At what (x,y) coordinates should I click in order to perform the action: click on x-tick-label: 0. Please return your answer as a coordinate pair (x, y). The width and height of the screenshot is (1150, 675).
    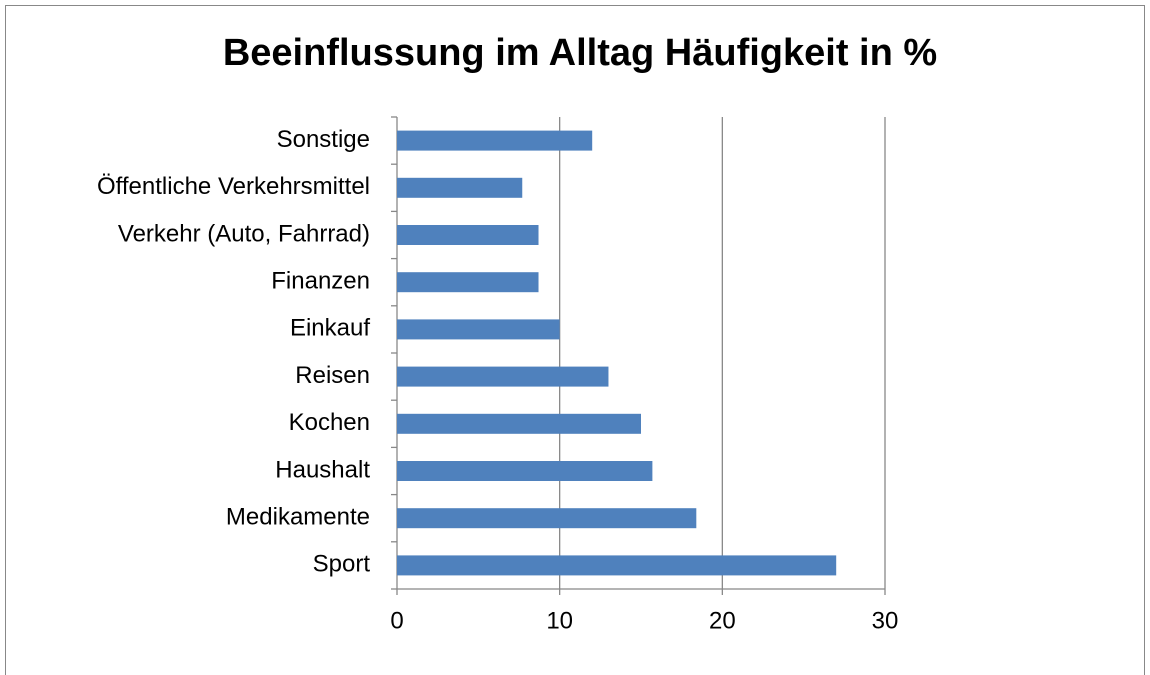
    Looking at the image, I should click on (396, 620).